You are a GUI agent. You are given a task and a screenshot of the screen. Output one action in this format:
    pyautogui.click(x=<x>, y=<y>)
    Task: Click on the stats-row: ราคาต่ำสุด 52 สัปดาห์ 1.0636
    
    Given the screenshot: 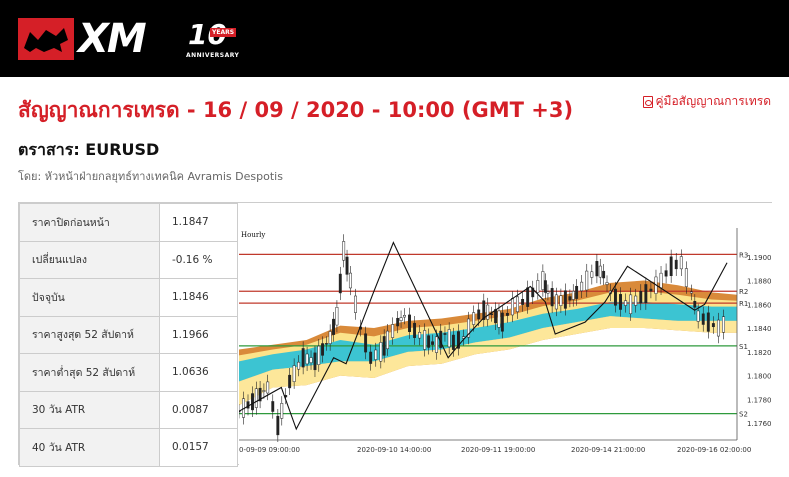 What is the action you would take?
    pyautogui.click(x=128, y=372)
    